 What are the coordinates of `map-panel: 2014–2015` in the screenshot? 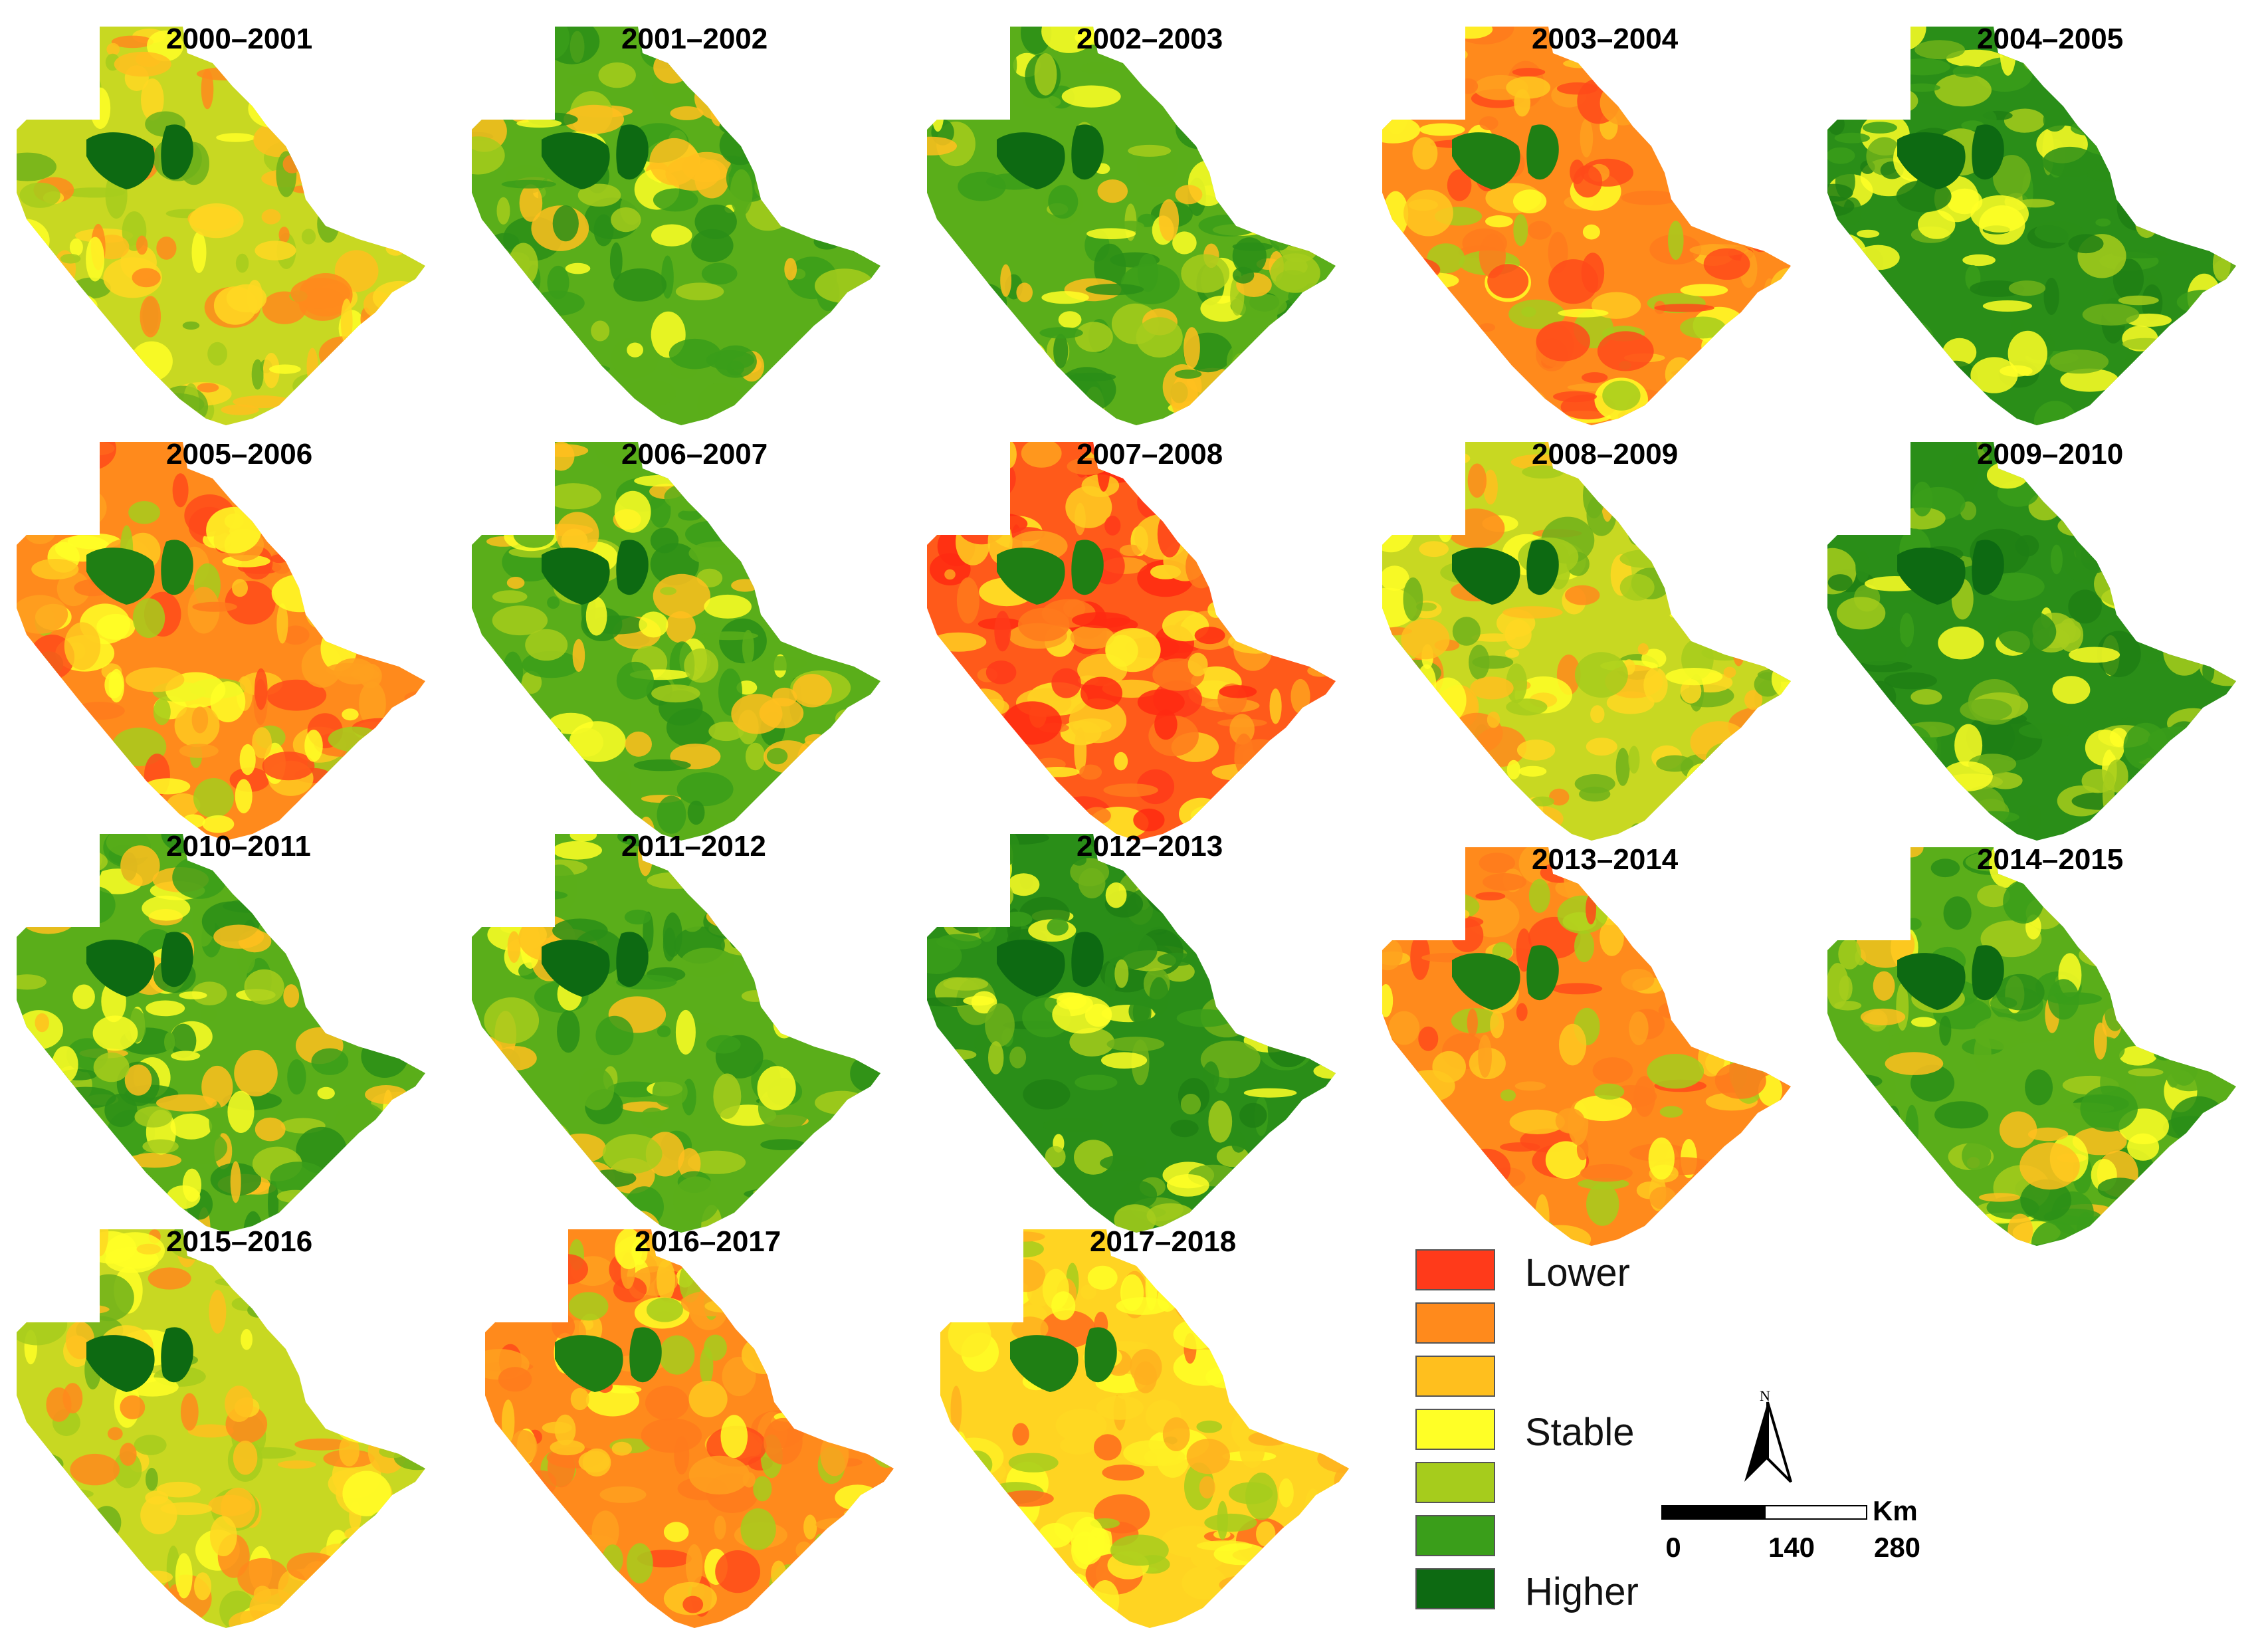 It's located at (2046, 1040).